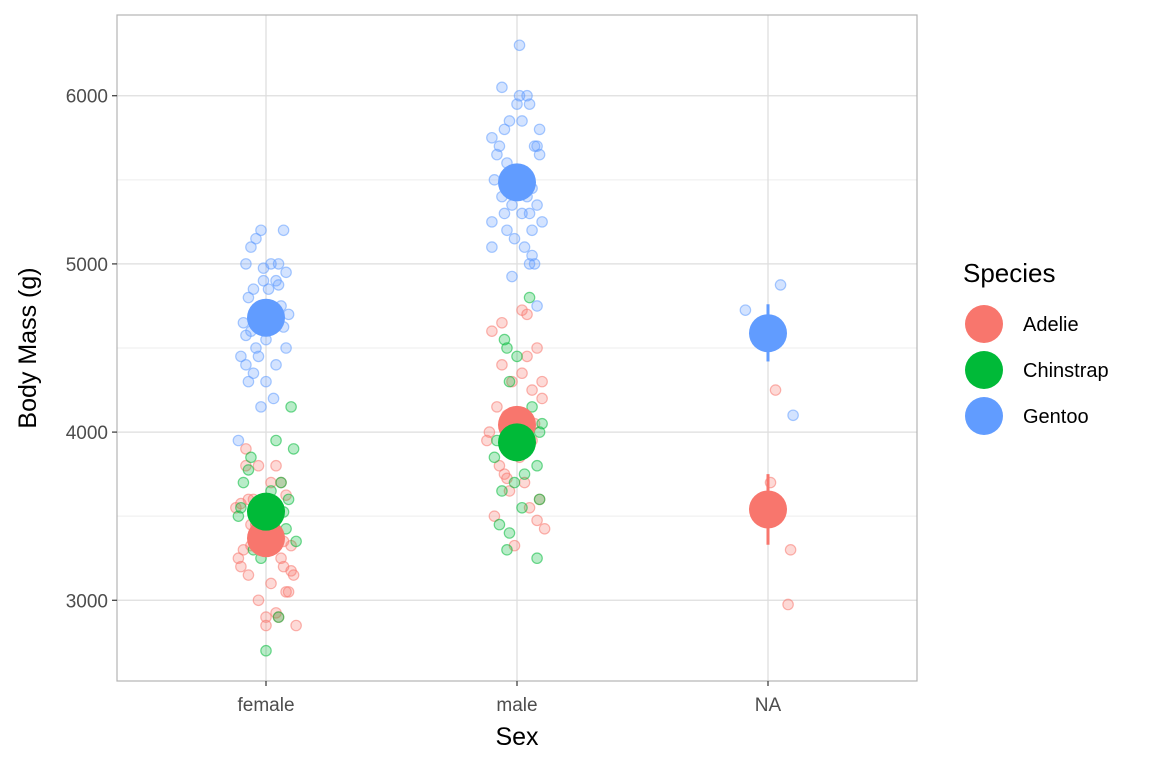 This screenshot has height=768, width=1152. Describe the element at coordinates (87, 265) in the screenshot. I see `y-tick-label: 5000` at that location.